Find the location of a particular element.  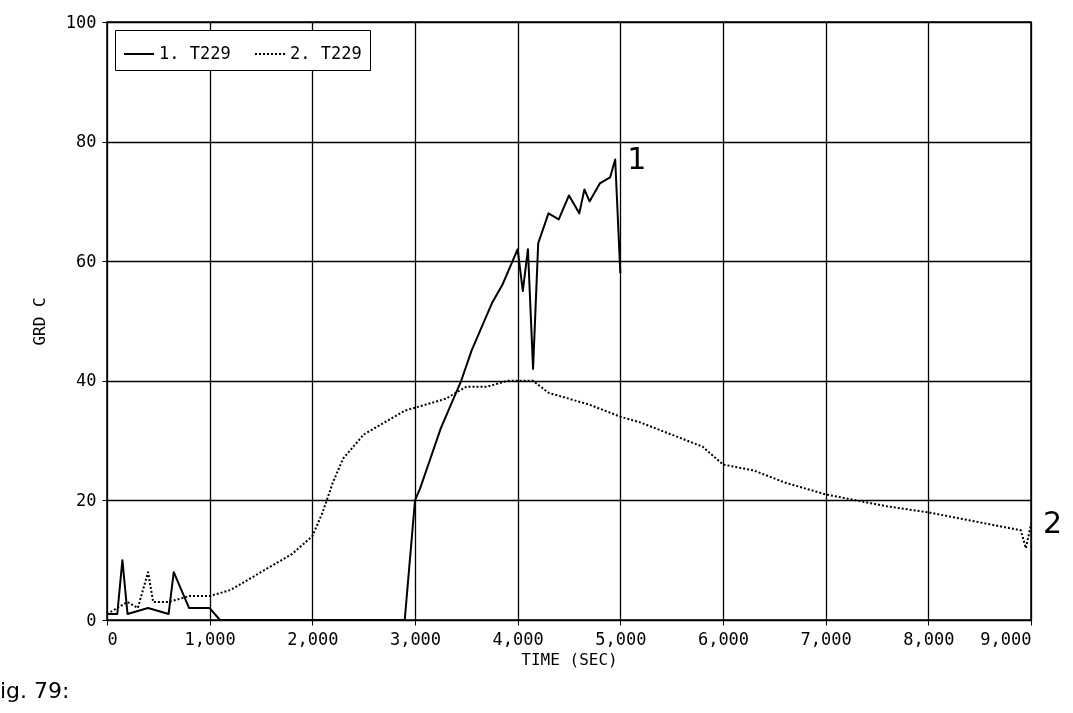

legend-label: 1. T229 is located at coordinates (195, 53).